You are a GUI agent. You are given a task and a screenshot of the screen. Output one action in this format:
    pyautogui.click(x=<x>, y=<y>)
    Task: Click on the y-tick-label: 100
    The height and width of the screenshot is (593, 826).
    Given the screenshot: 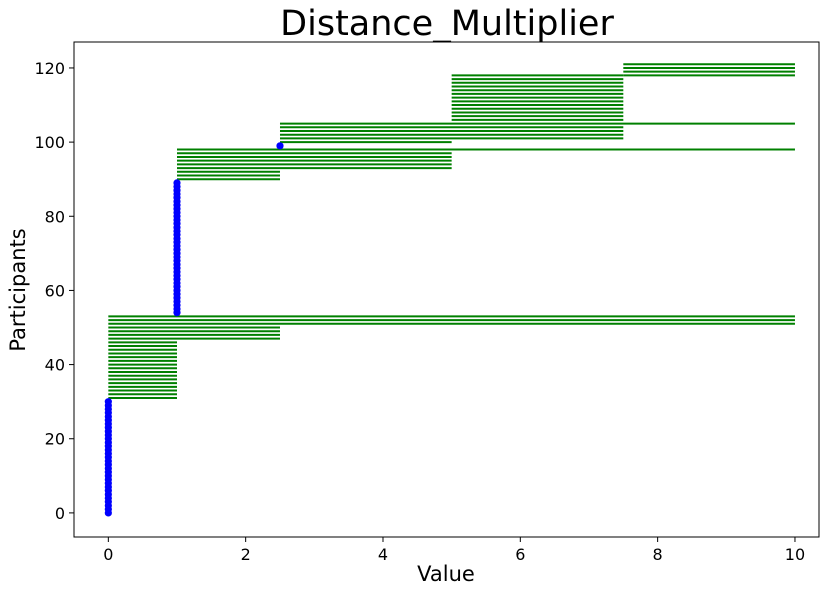 What is the action you would take?
    pyautogui.click(x=49, y=142)
    